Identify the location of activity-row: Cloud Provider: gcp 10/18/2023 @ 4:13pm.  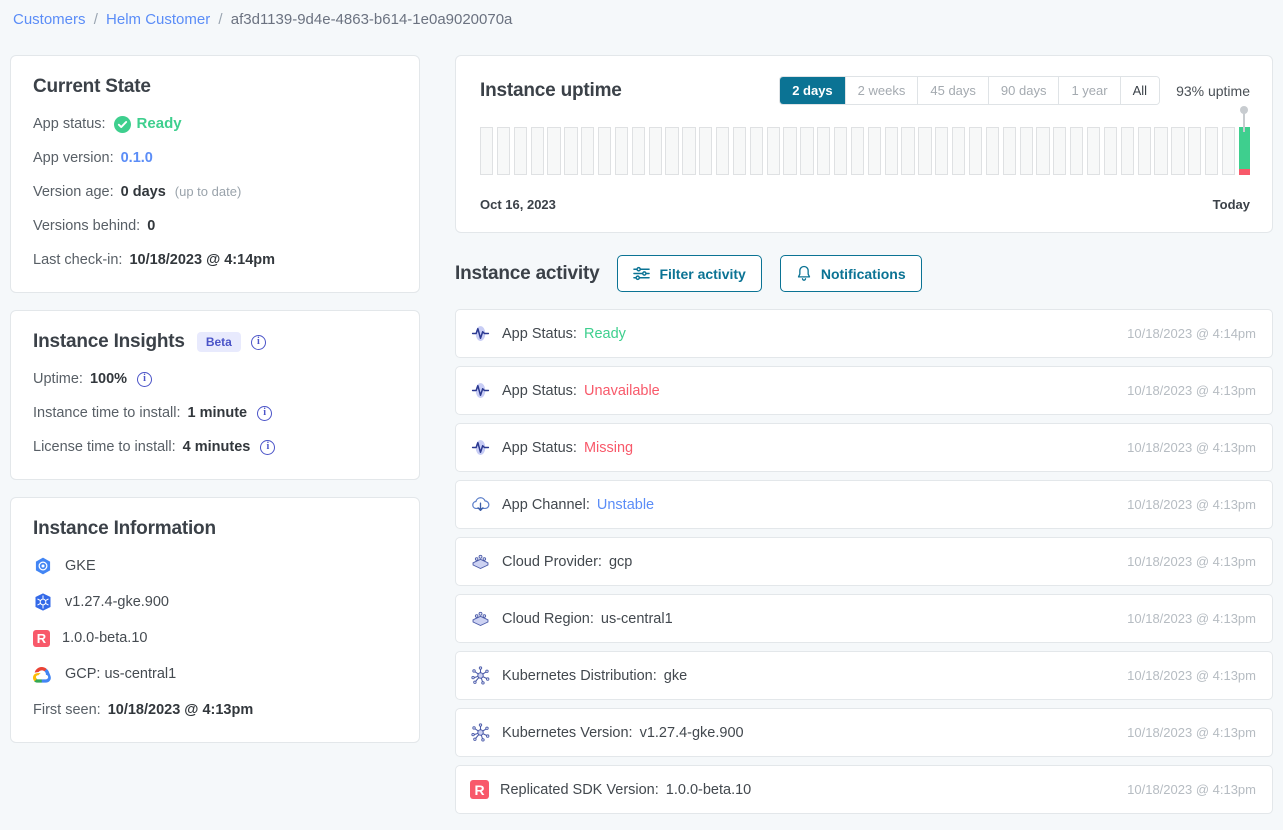
(864, 561).